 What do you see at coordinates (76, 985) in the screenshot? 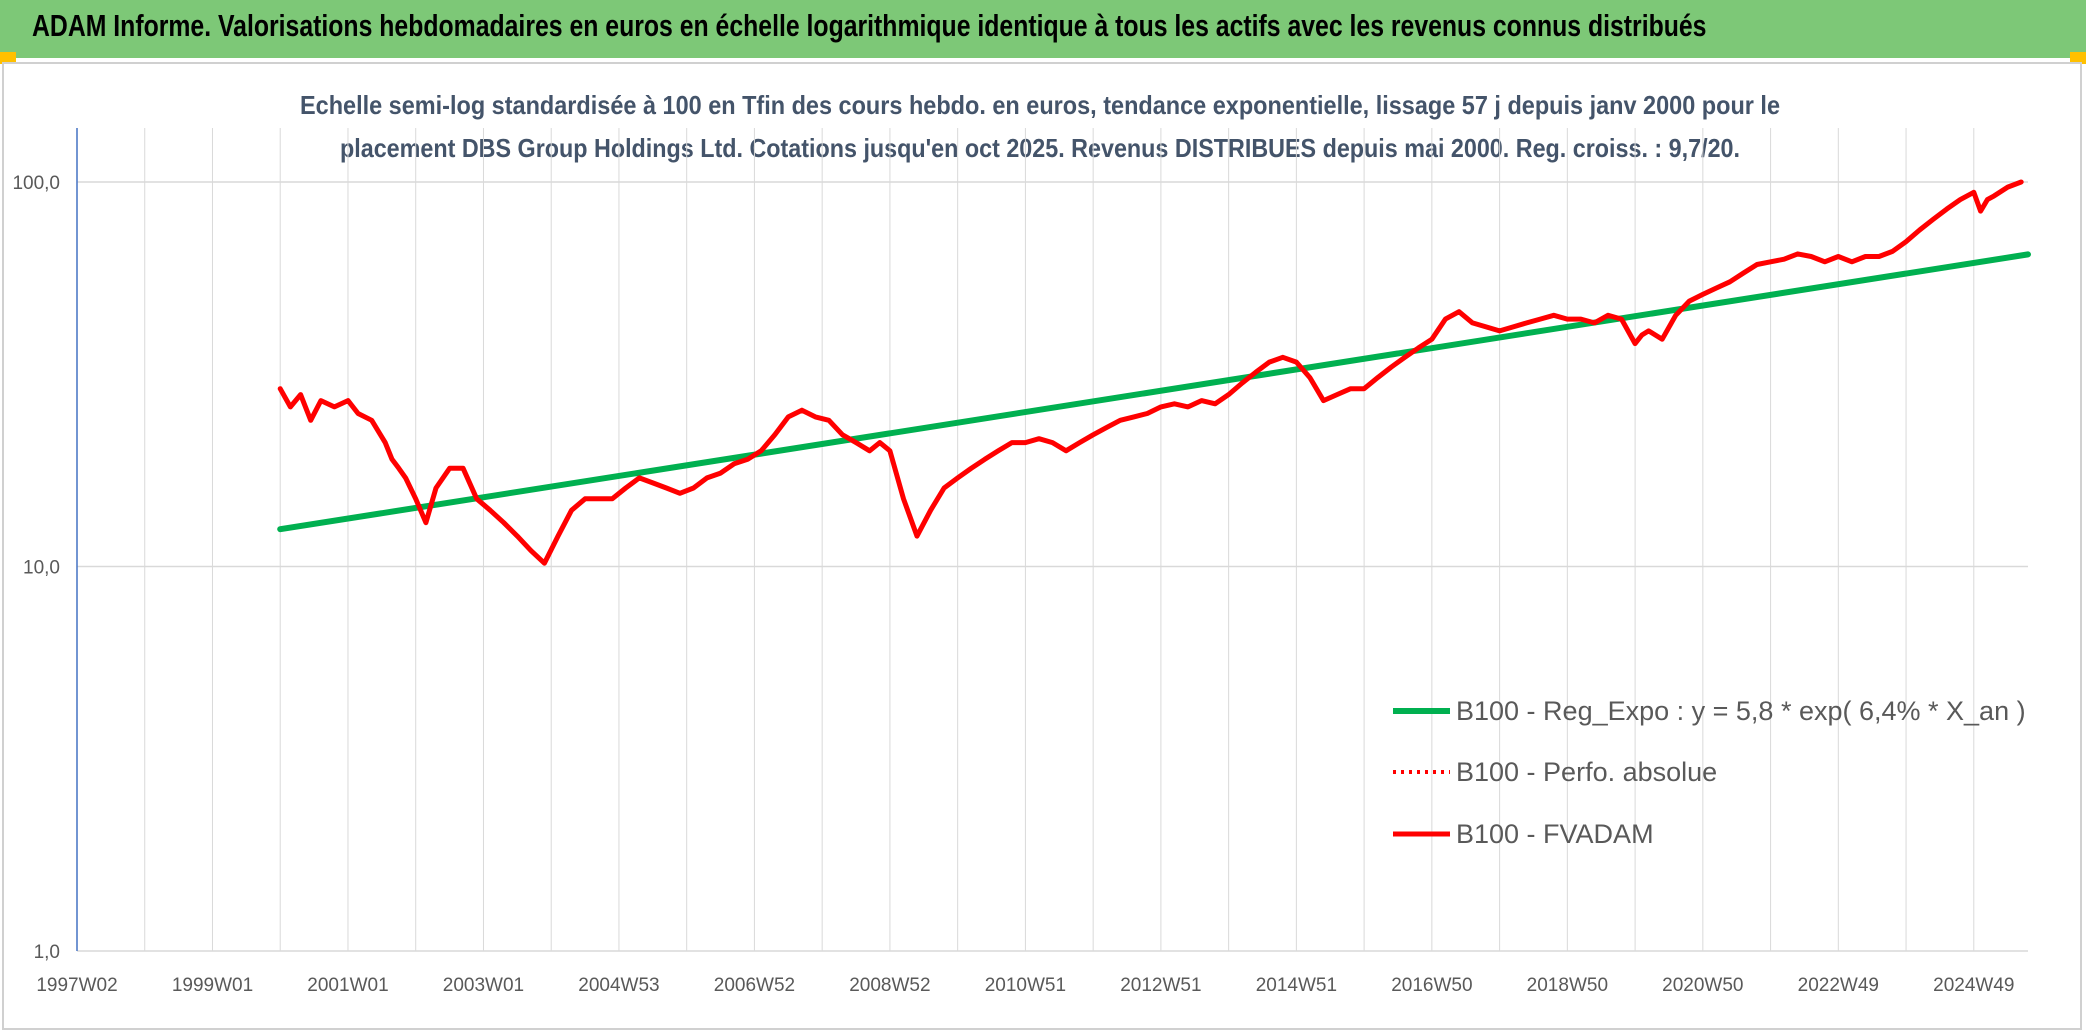
I see `x-tick-label: 1997W02` at bounding box center [76, 985].